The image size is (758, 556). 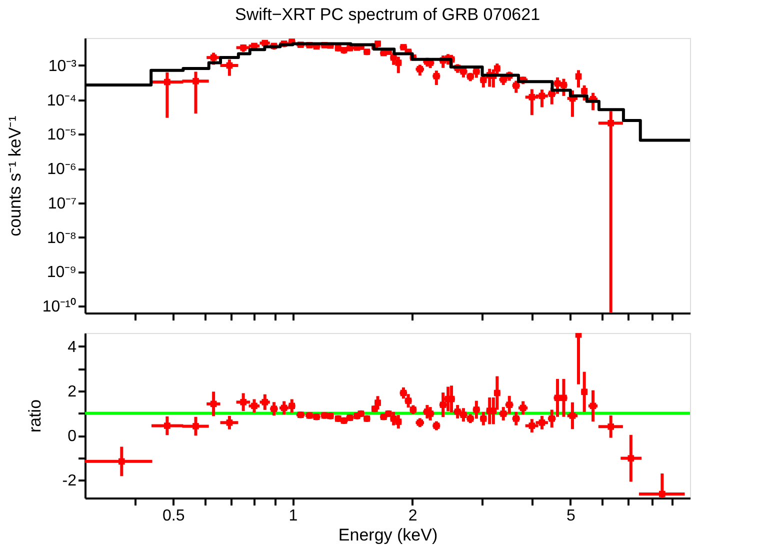 What do you see at coordinates (413, 516) in the screenshot?
I see `x-tick-label: 2` at bounding box center [413, 516].